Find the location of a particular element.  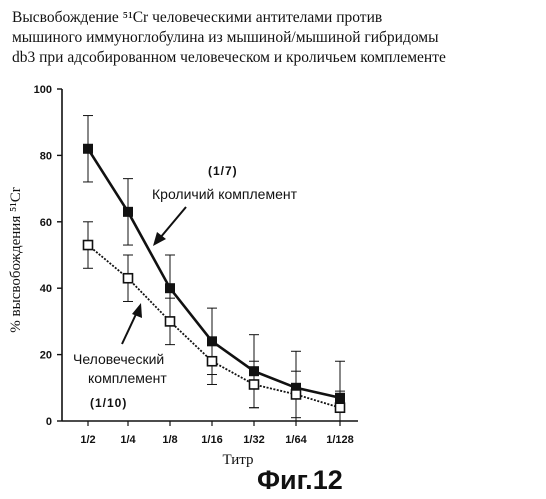

x-axis-label: Титр is located at coordinates (237, 460).